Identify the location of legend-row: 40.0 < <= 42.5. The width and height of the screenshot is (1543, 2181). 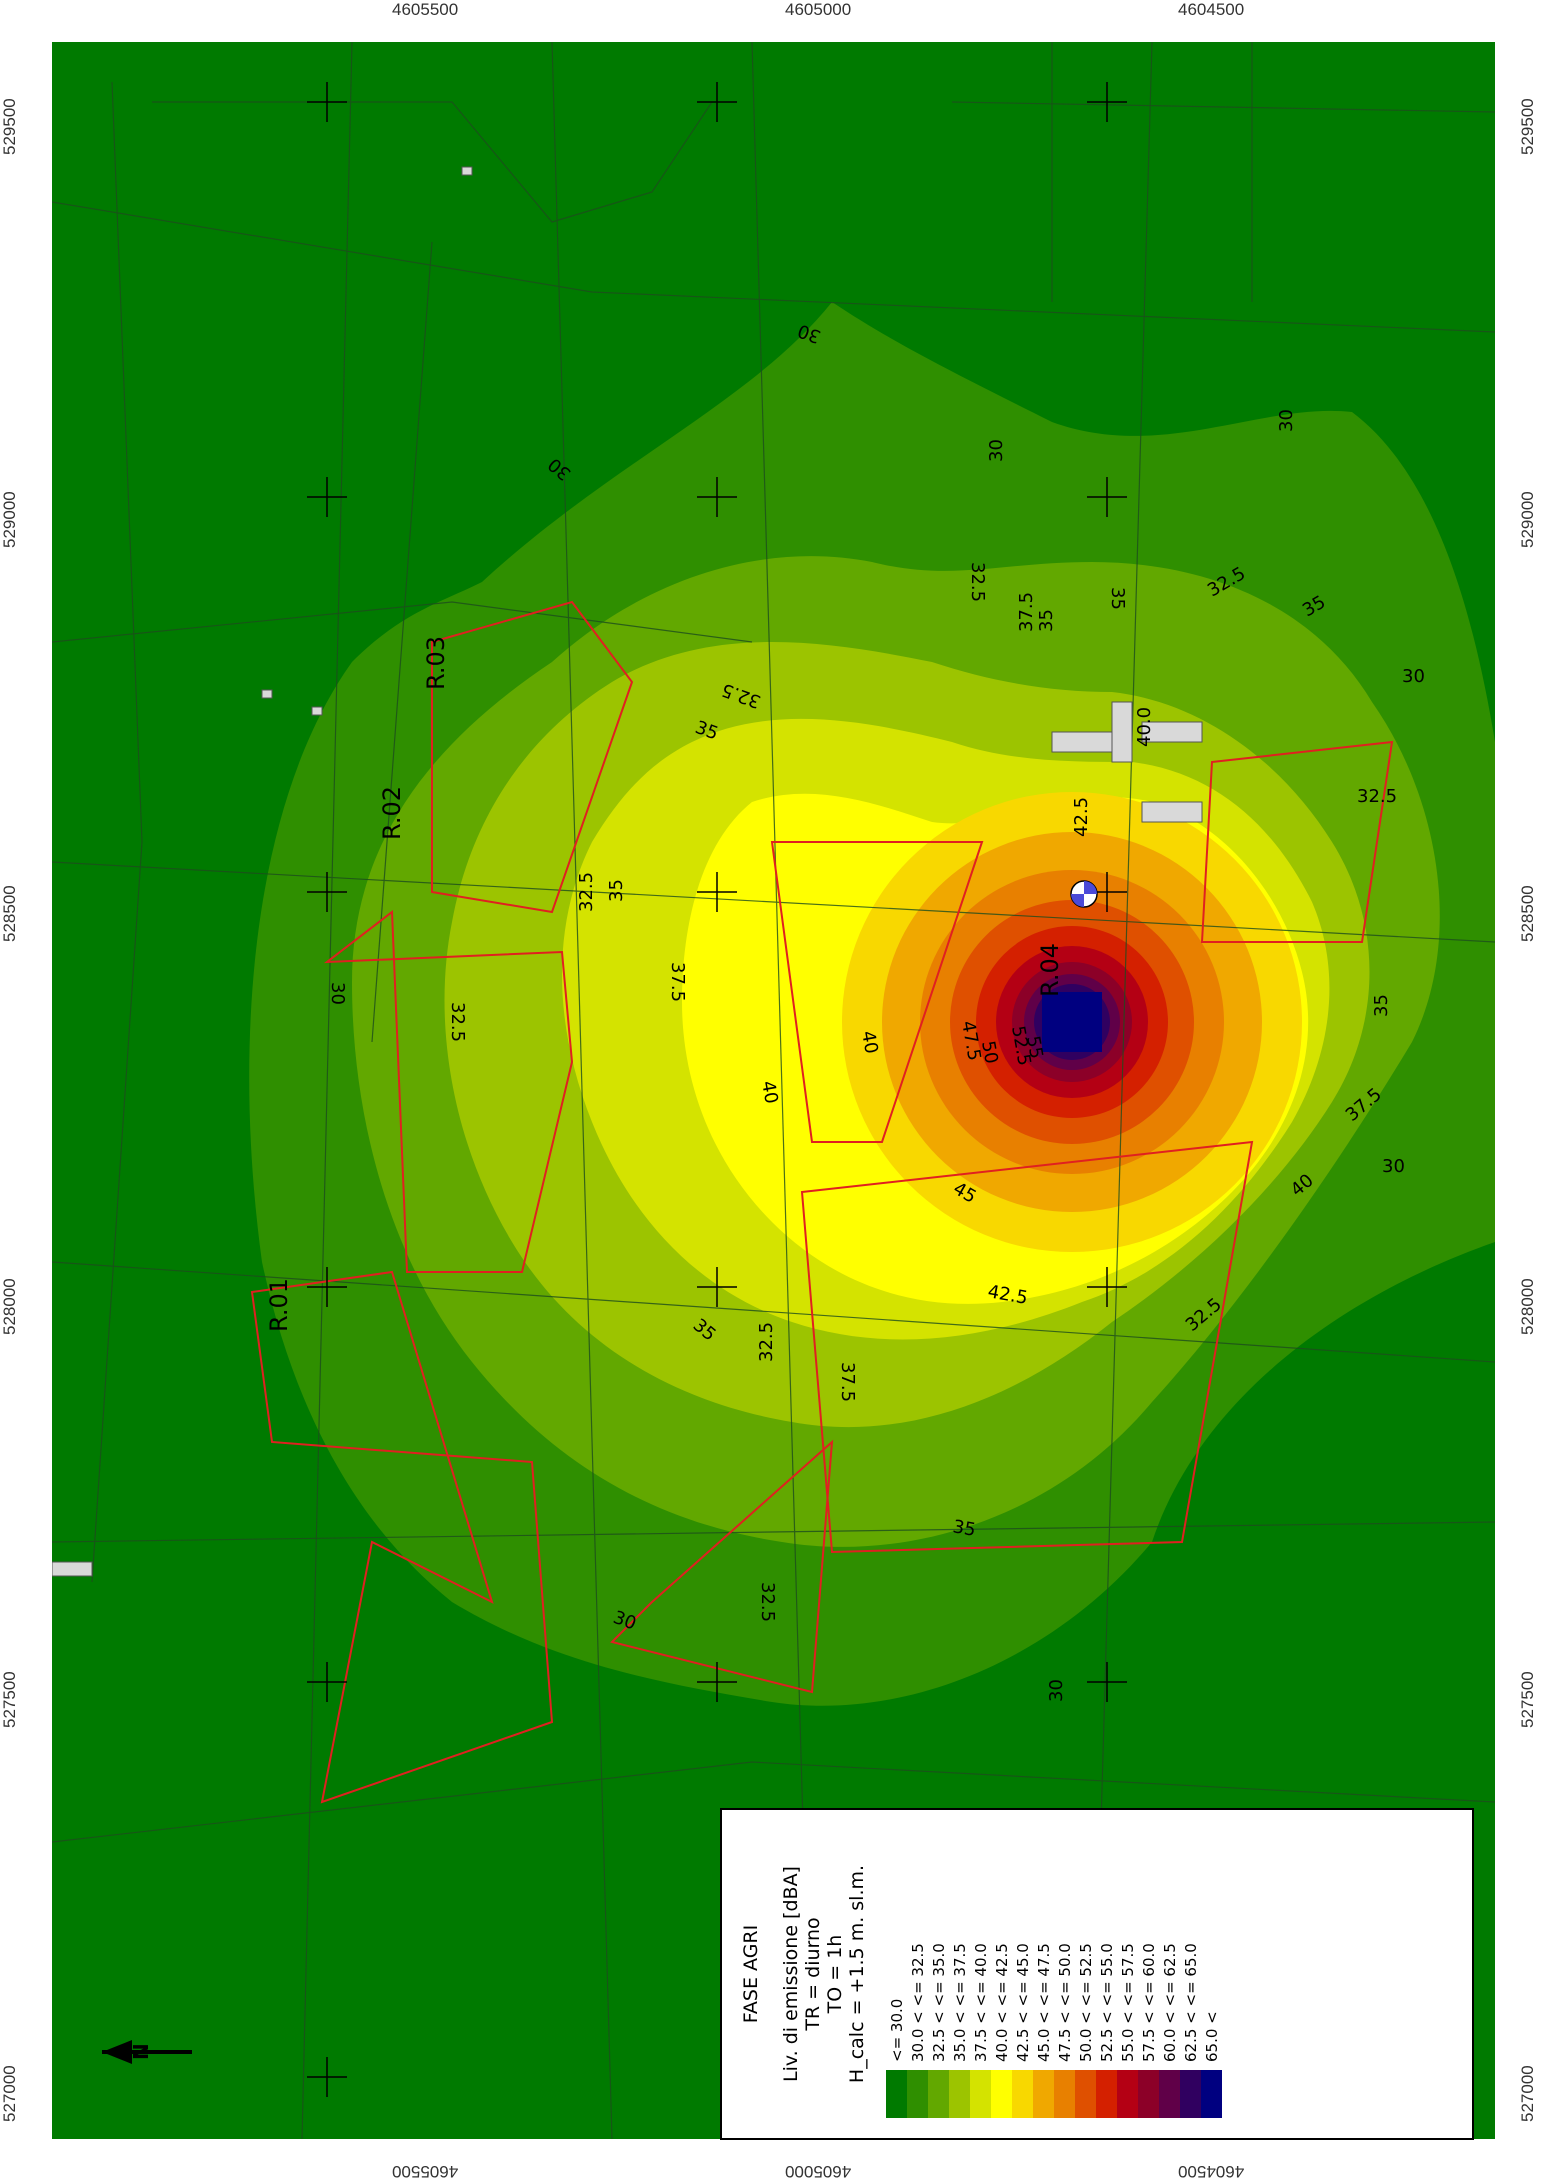
(1001, 1974).